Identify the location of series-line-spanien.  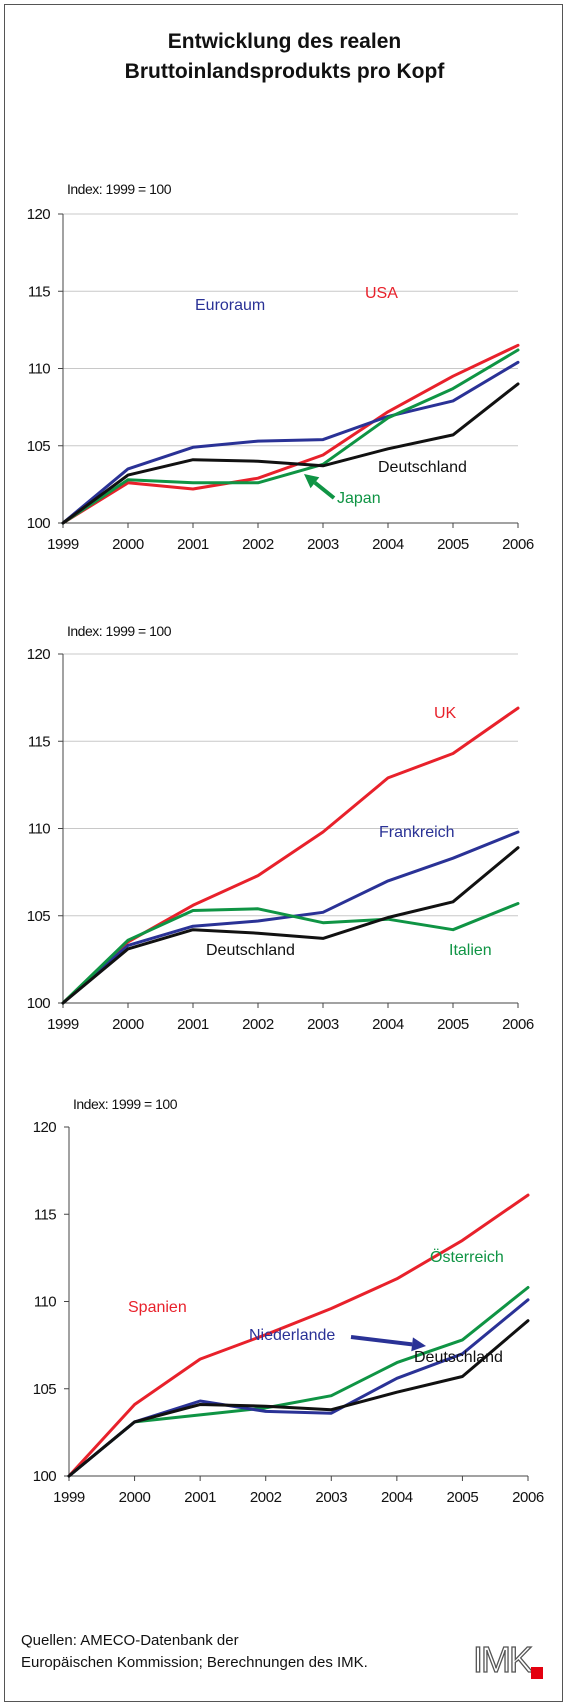
(298, 1335).